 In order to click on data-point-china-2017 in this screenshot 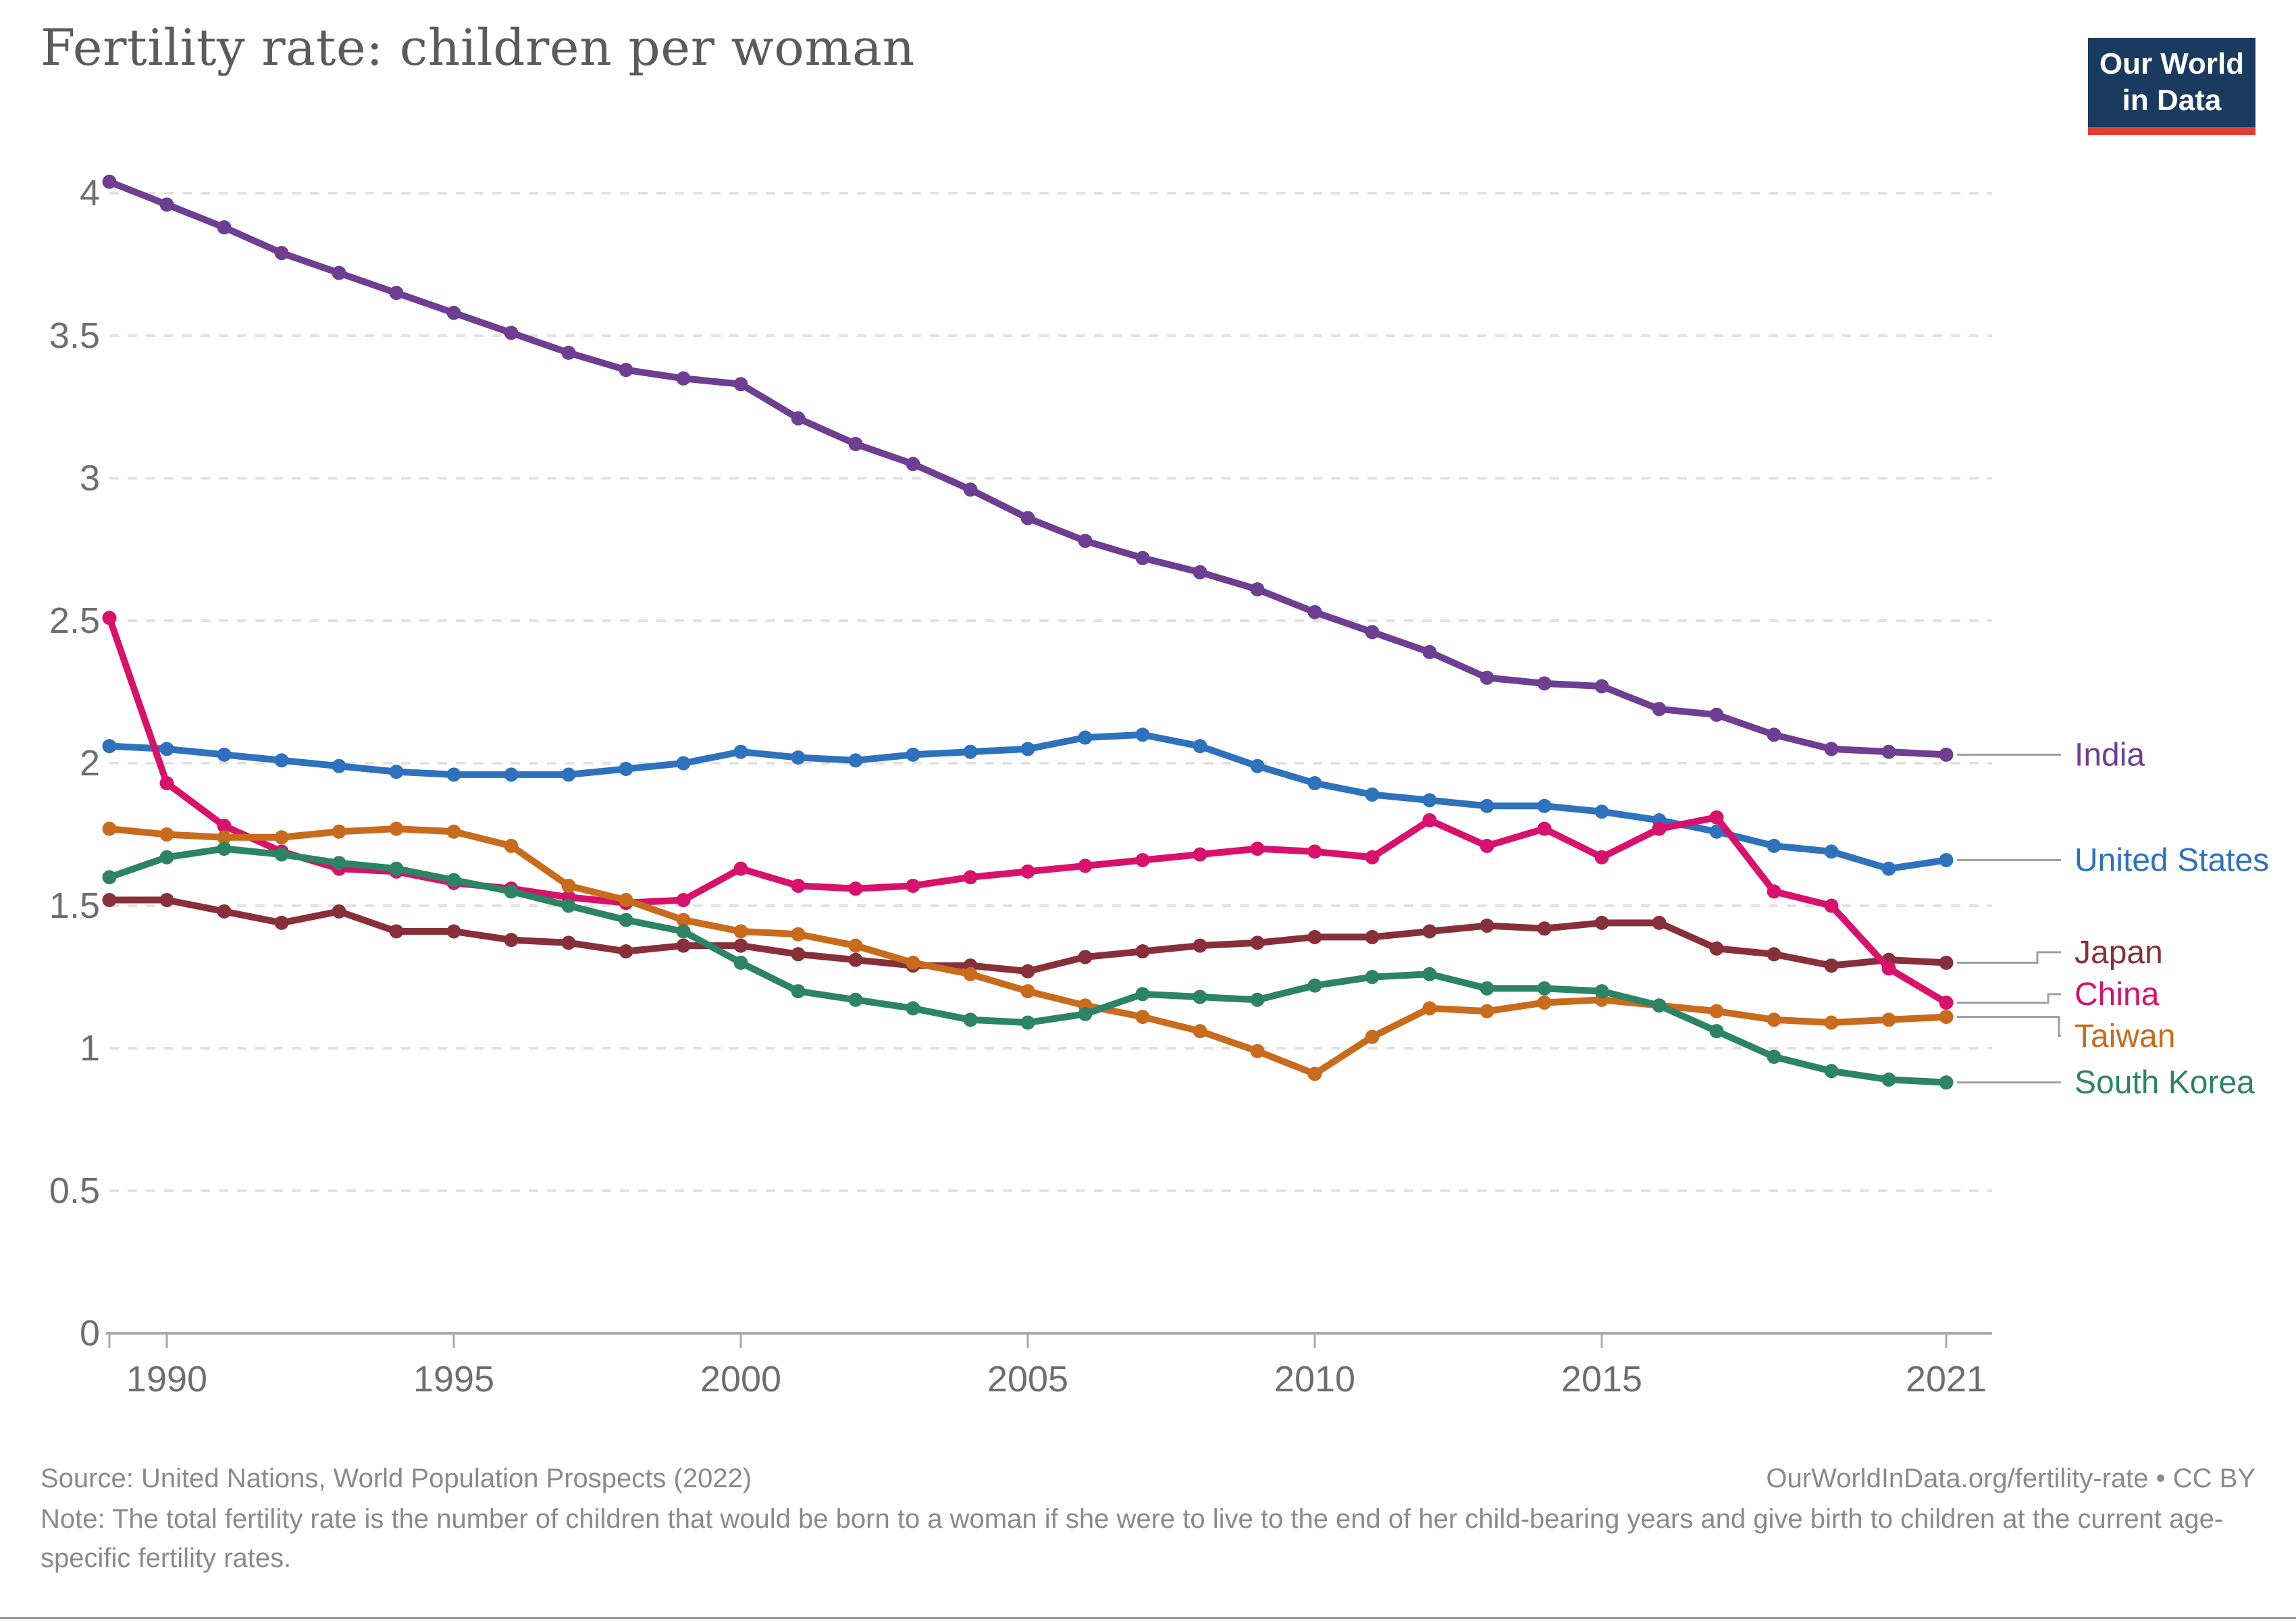, I will do `click(1717, 817)`.